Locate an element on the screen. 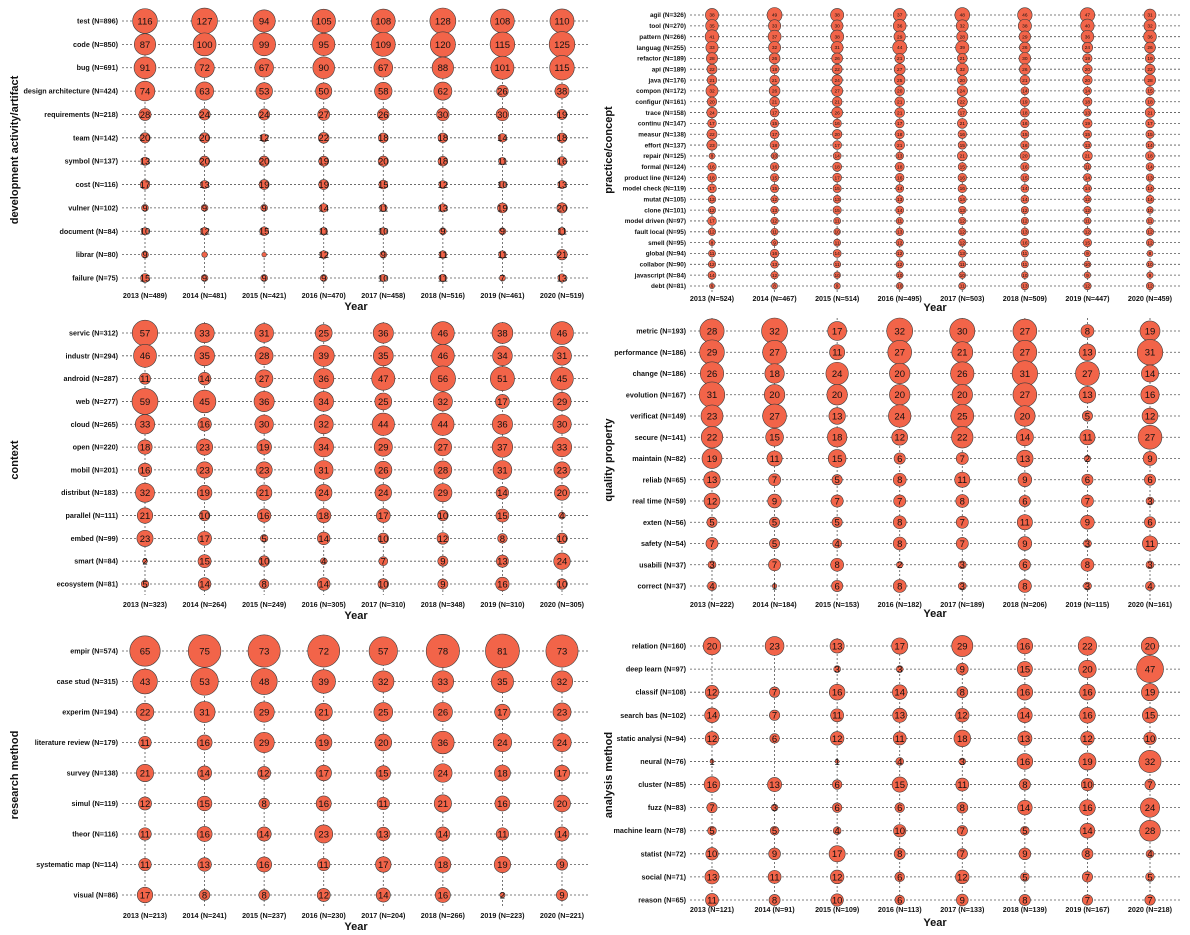 Image resolution: width=1190 pixels, height=935 pixels. category-label: java (N=176) is located at coordinates (667, 80).